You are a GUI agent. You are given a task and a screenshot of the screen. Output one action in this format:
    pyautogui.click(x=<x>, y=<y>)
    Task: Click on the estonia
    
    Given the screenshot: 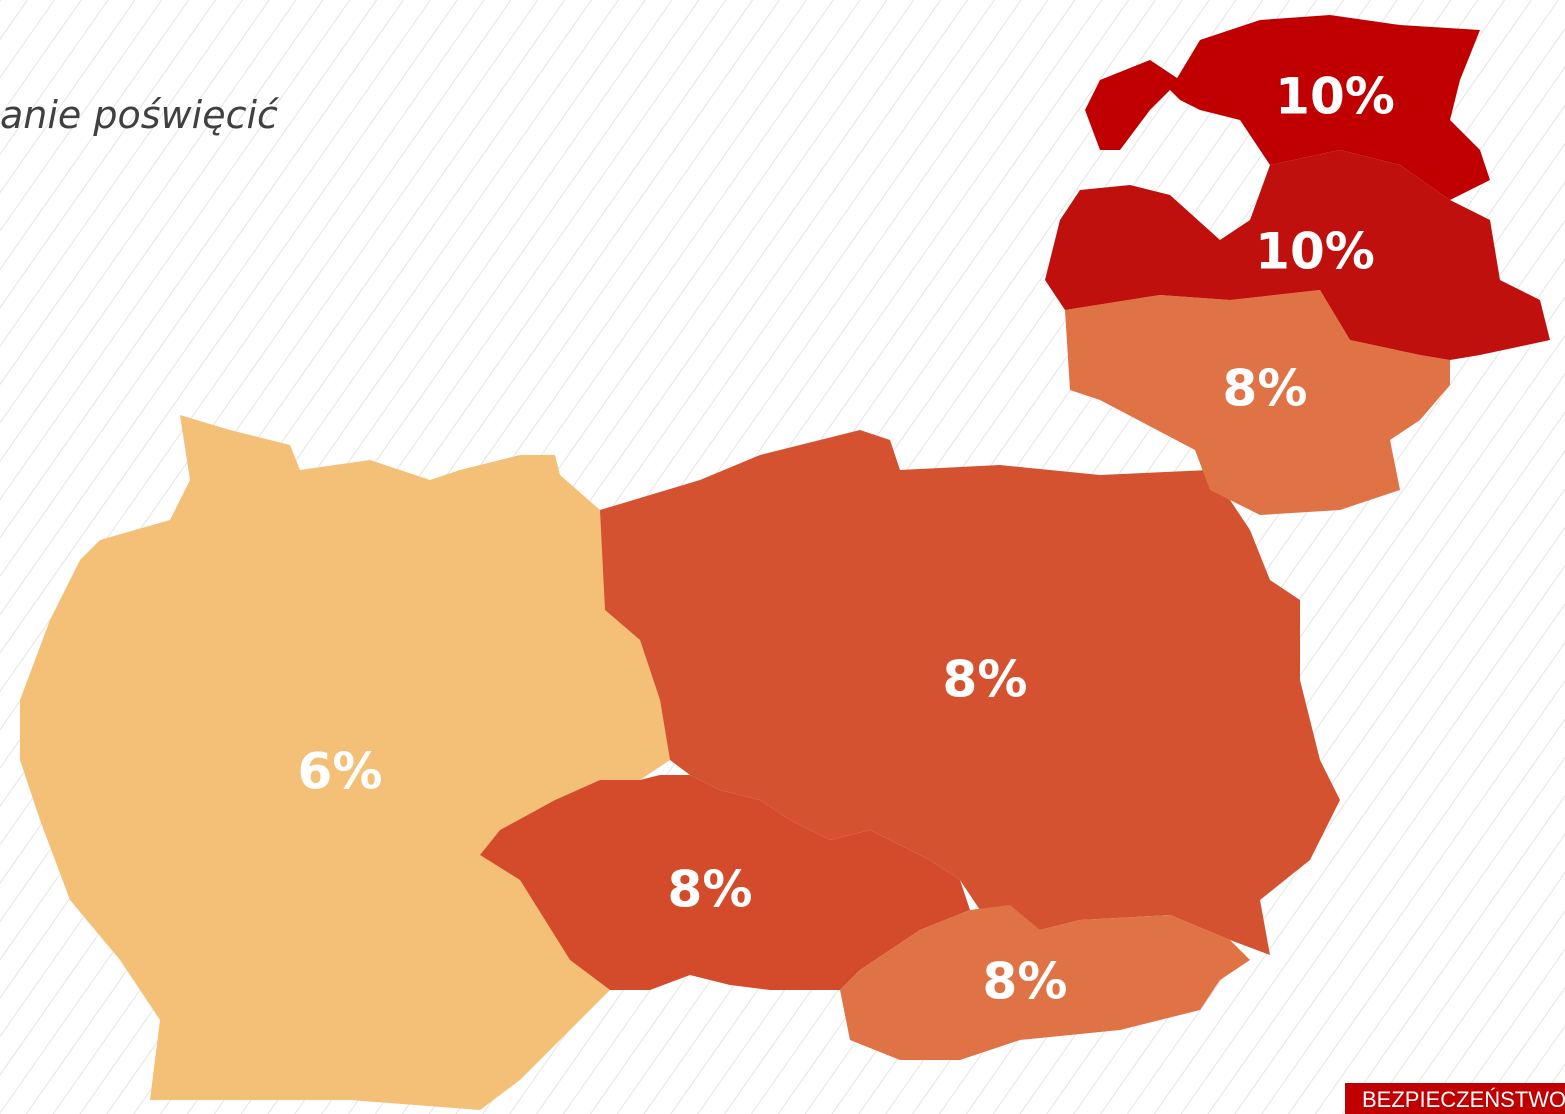 What is the action you would take?
    pyautogui.click(x=1330, y=107)
    